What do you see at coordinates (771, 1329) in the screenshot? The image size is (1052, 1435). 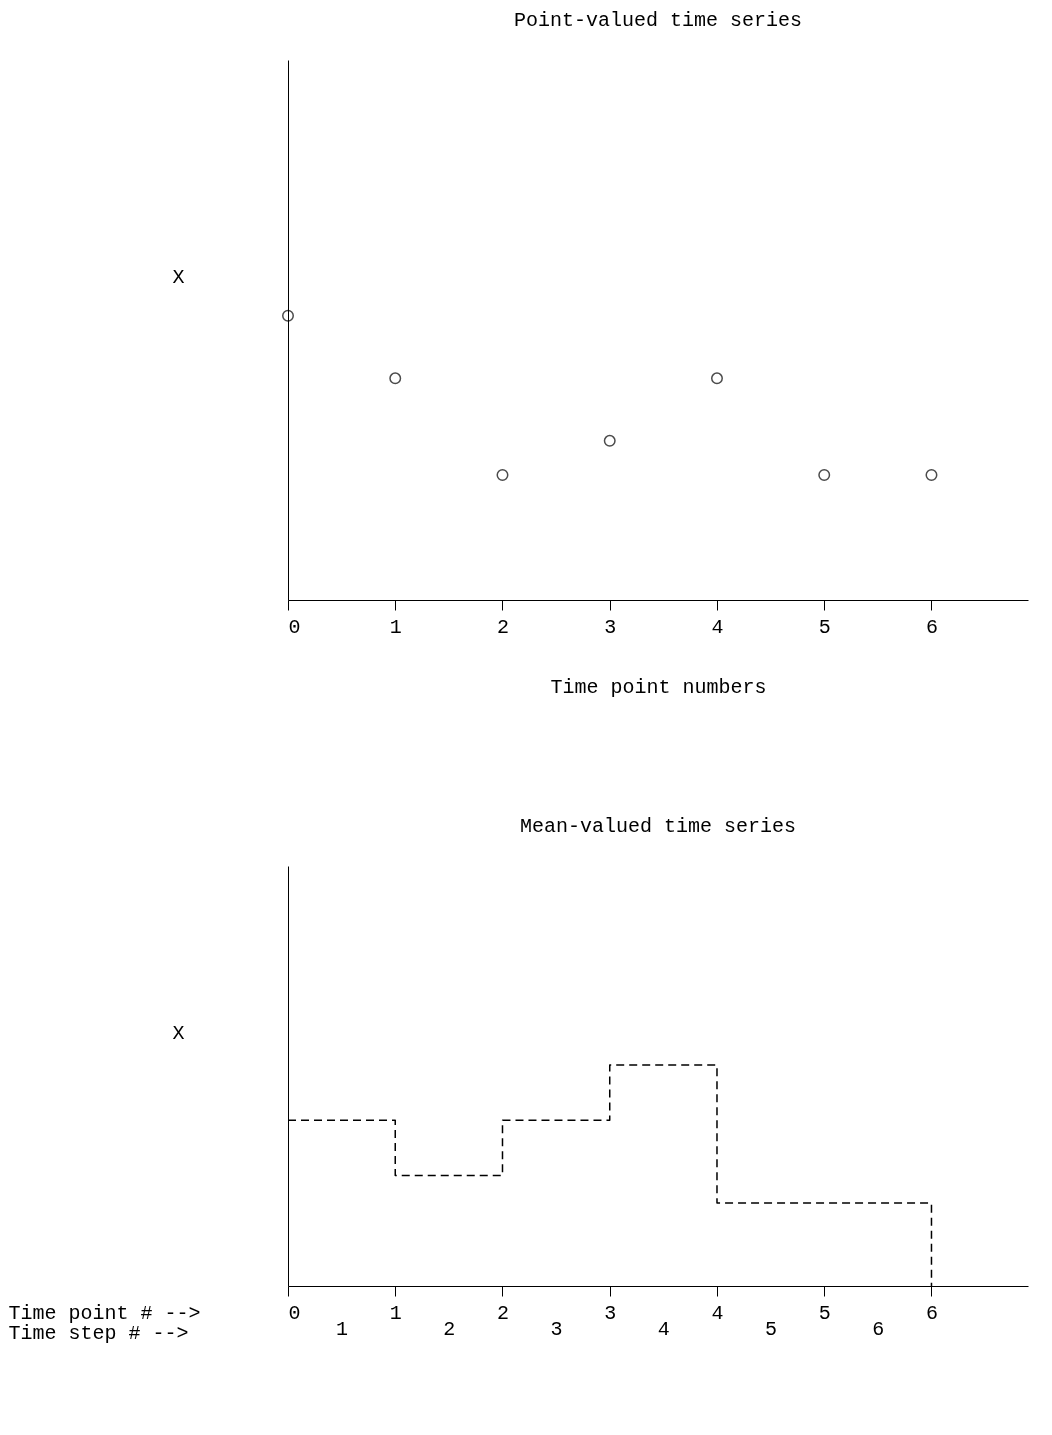 I see `x2-tick-label: 5` at bounding box center [771, 1329].